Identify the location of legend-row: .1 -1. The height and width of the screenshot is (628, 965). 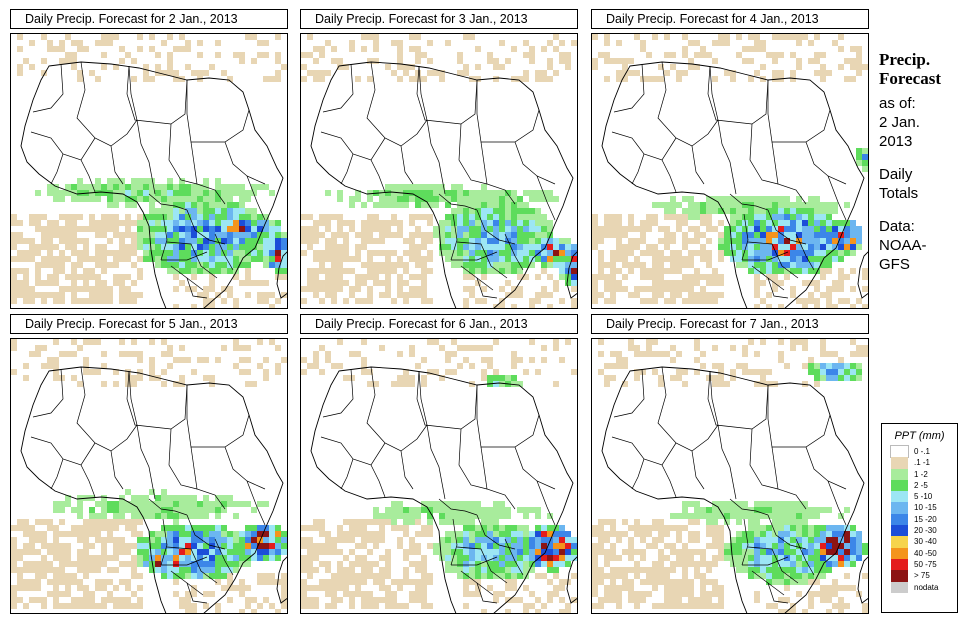
(919, 463).